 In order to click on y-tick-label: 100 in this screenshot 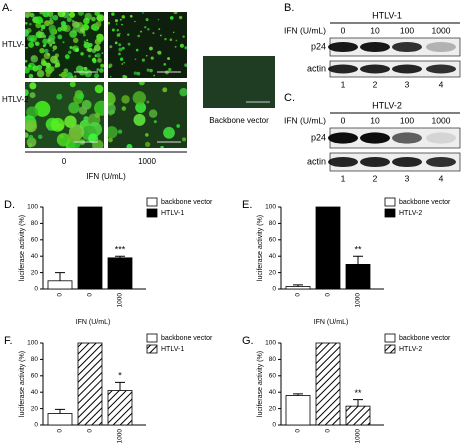, I will do `click(32, 343)`.